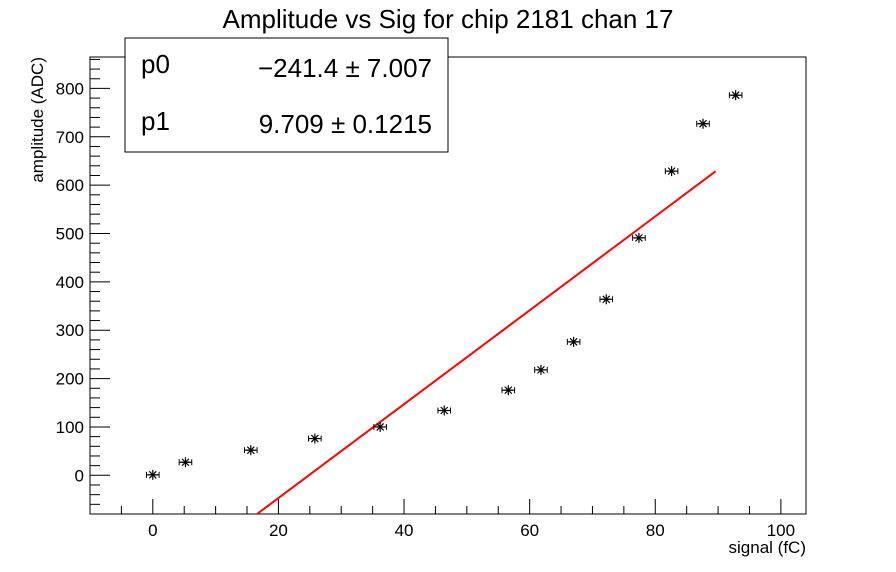  I want to click on y-tick-label: 100, so click(70, 427).